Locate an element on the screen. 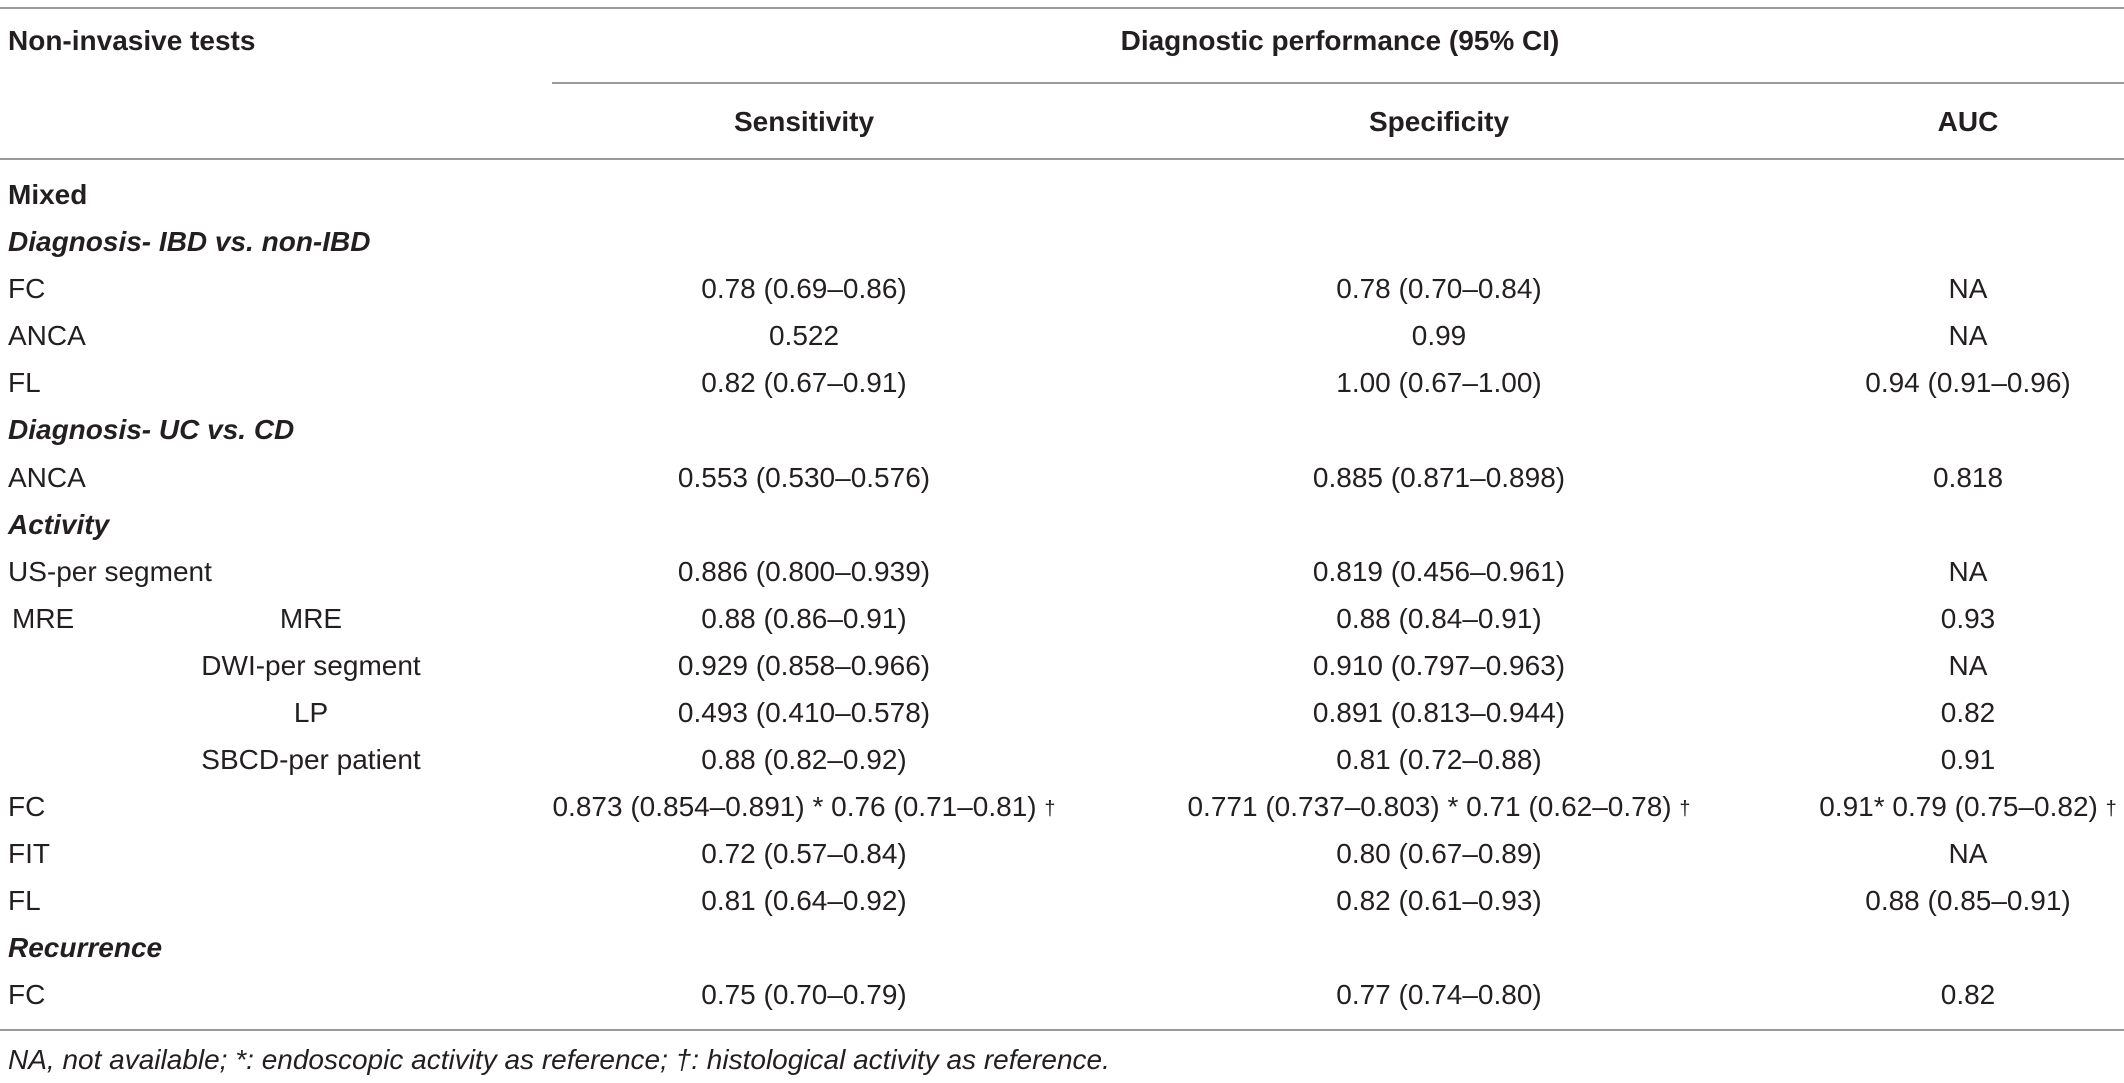 Image resolution: width=2124 pixels, height=1083 pixels. header-rule is located at coordinates (1062, 159).